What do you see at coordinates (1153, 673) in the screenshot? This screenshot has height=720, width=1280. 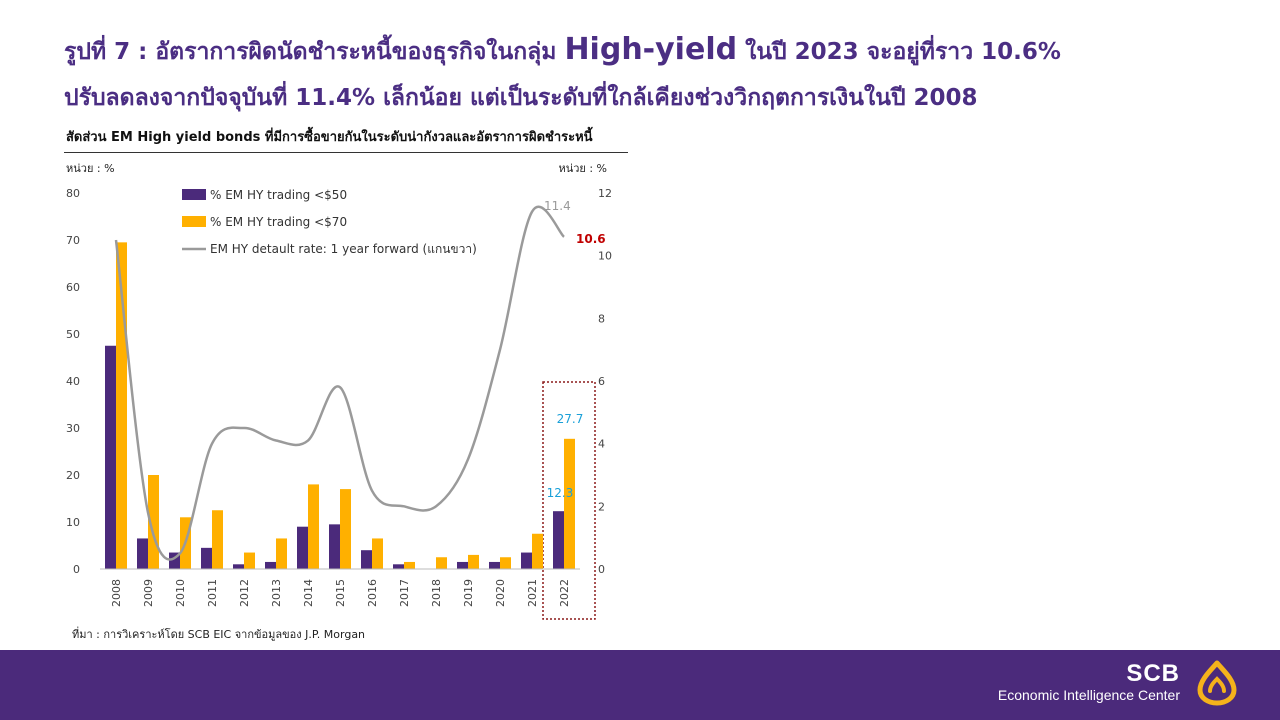 I see `brand-name: SCB` at bounding box center [1153, 673].